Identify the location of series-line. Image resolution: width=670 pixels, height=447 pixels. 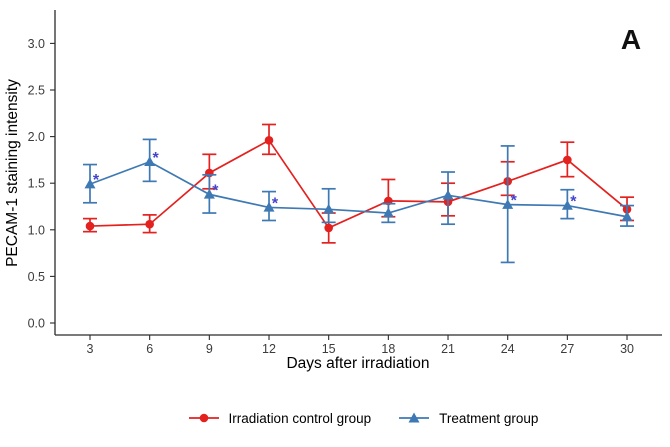
(358, 189).